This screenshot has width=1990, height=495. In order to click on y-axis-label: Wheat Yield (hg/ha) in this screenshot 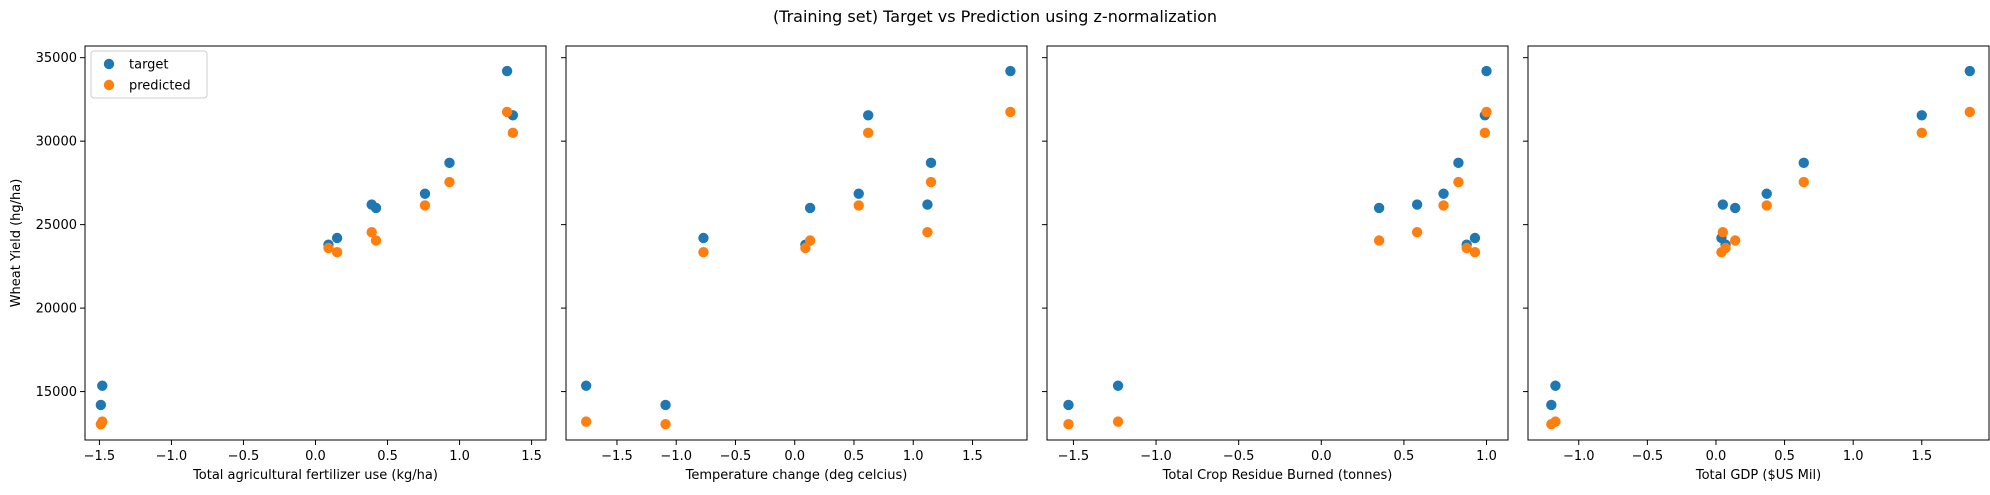, I will do `click(16, 243)`.